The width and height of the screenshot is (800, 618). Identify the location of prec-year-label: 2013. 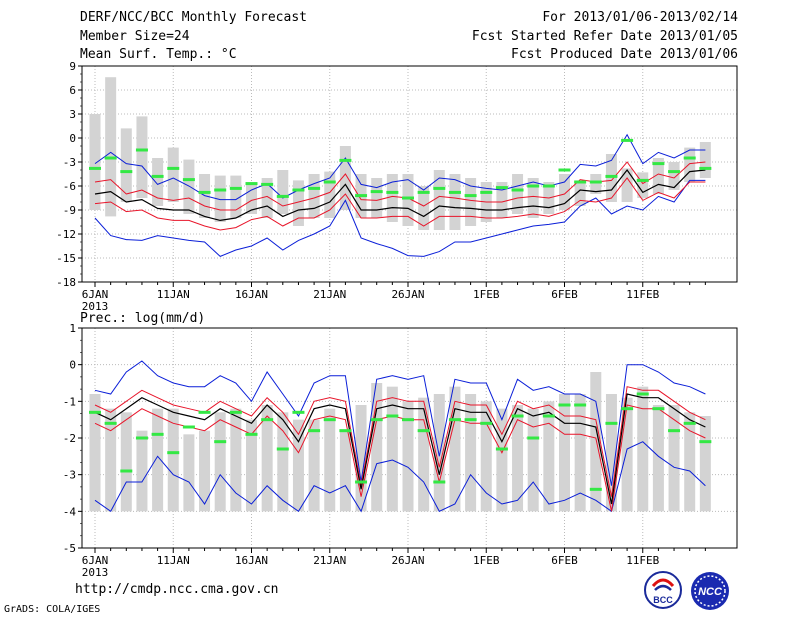
(95, 572).